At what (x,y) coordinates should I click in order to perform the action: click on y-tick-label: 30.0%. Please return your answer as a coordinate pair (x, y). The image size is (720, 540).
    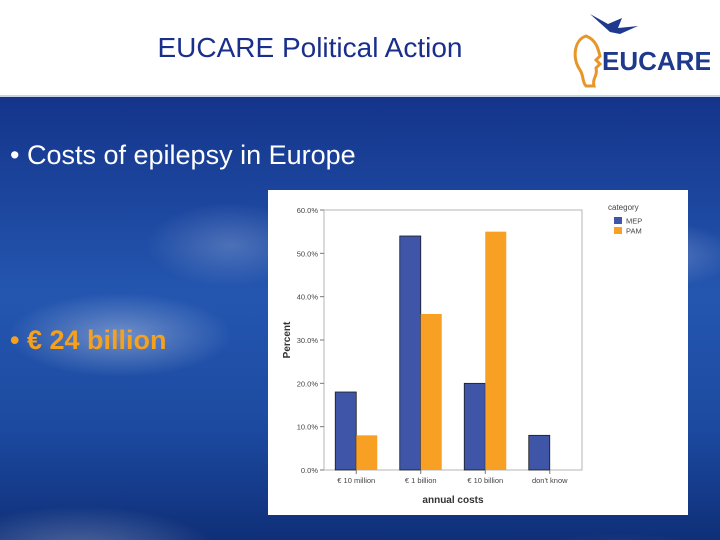
    Looking at the image, I should click on (308, 340).